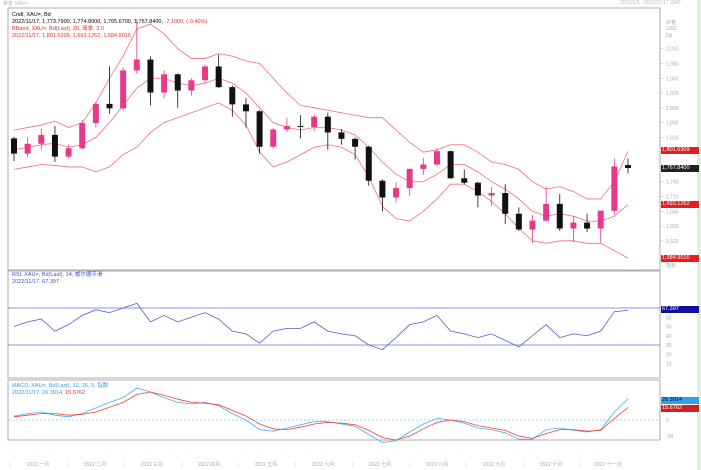 The height and width of the screenshot is (470, 701). Describe the element at coordinates (672, 138) in the screenshot. I see `price-tick-label: 1,830` at that location.